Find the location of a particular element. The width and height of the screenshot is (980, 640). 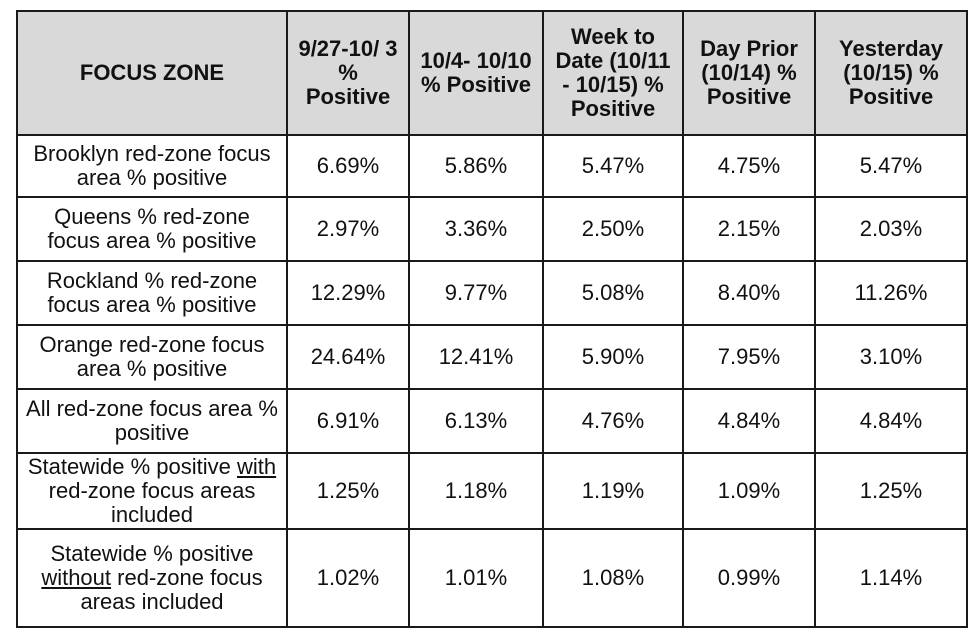

table-cell: 6.91% is located at coordinates (348, 421).